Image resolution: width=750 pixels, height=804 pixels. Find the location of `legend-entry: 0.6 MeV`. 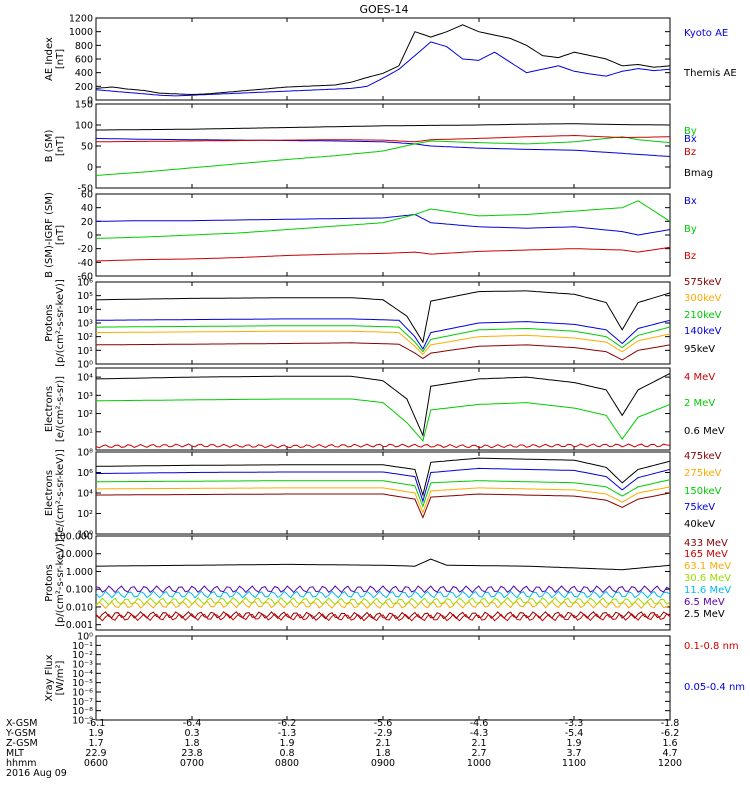

legend-entry: 0.6 MeV is located at coordinates (704, 431).